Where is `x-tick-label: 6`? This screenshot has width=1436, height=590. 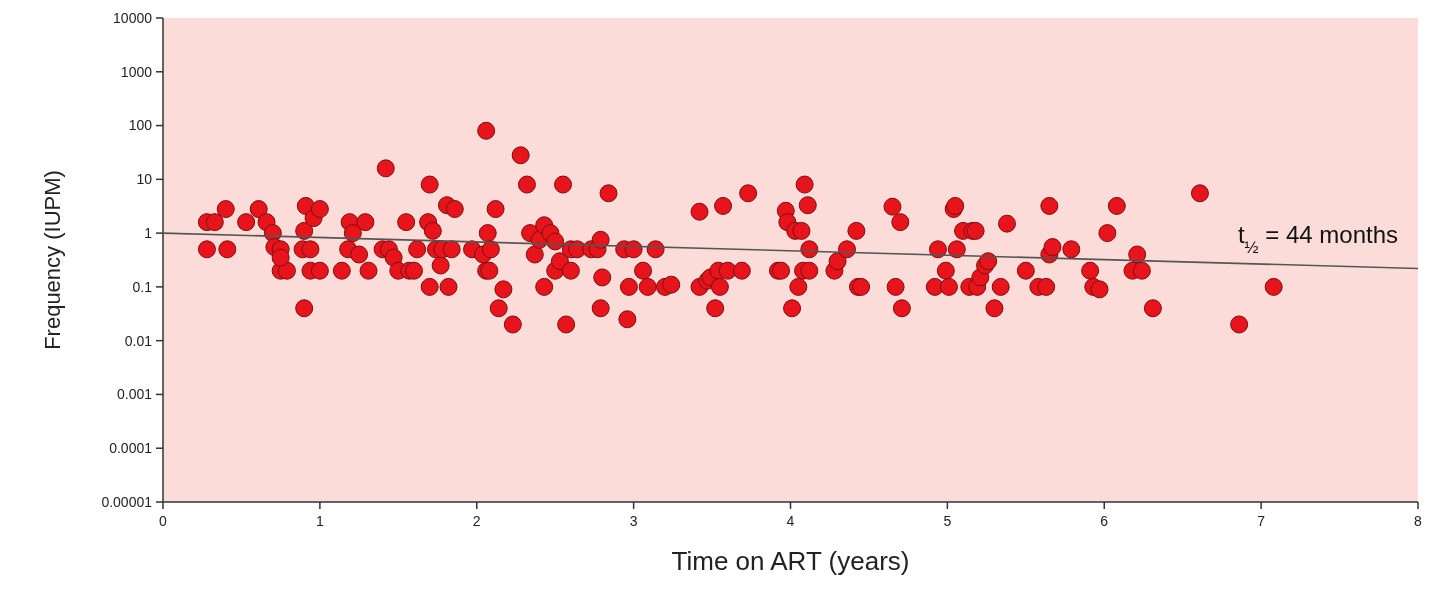
x-tick-label: 6 is located at coordinates (1104, 521).